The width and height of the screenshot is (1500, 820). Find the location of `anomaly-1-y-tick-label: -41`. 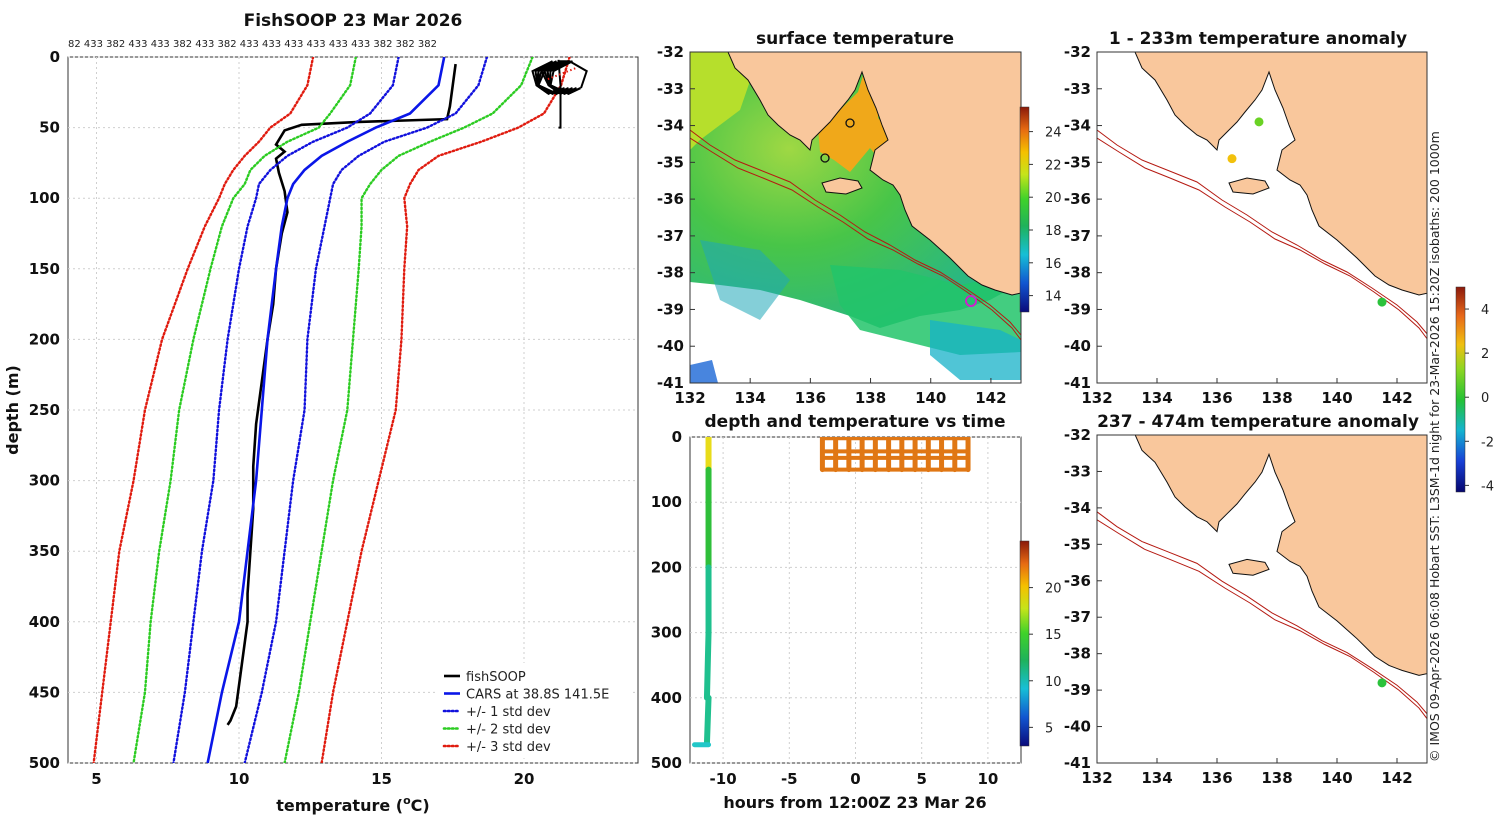

anomaly-1-y-tick-label: -41 is located at coordinates (1077, 383).